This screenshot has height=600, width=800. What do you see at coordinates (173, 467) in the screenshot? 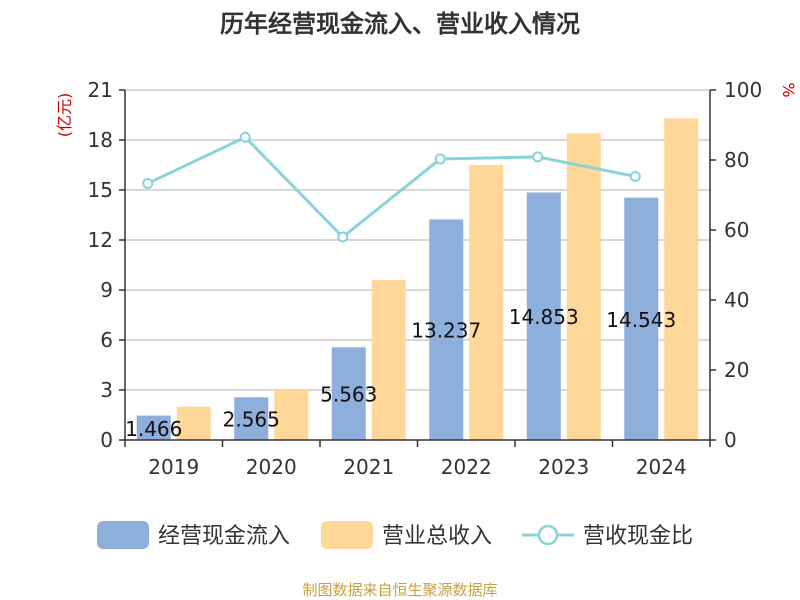
I see `x-tick-label: 2019` at bounding box center [173, 467].